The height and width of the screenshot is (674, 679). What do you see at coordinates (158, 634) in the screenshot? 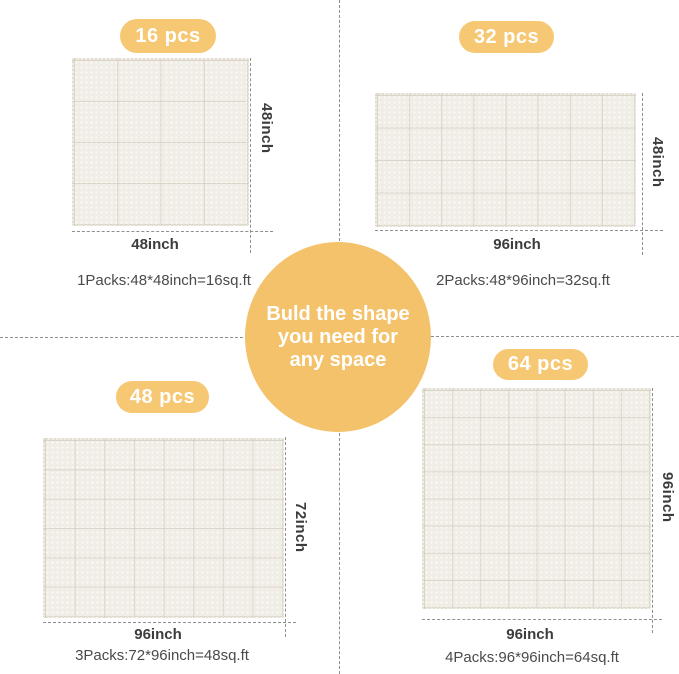
I see `width-dimension-label-48pcs: 96inch` at bounding box center [158, 634].